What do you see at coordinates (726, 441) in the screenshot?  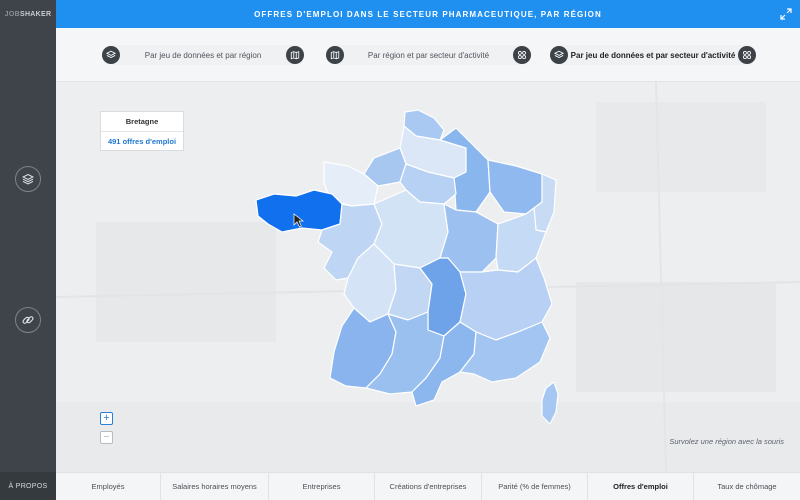 I see `hover-hint: Survolez une région avec la souris` at bounding box center [726, 441].